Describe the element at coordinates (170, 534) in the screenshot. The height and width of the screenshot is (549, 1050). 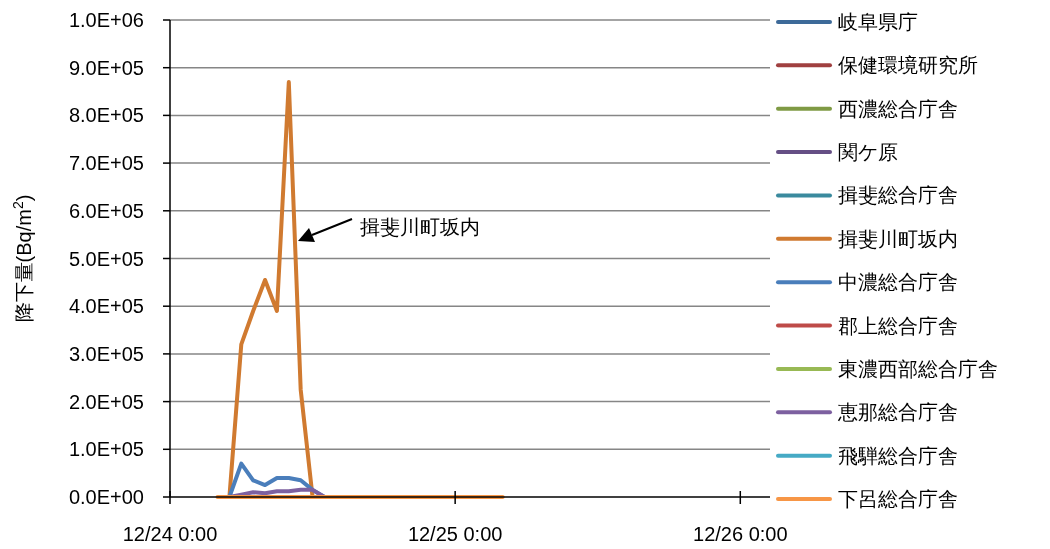
I see `x-tick-label: 12/24 0:00` at that location.